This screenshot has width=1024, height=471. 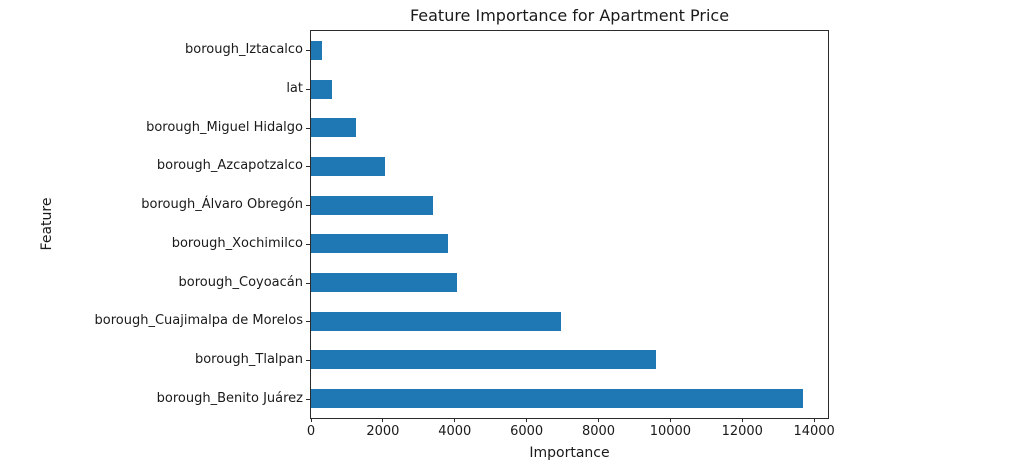 What do you see at coordinates (229, 166) in the screenshot?
I see `y-tick-label: borough_Azcapotzalco` at bounding box center [229, 166].